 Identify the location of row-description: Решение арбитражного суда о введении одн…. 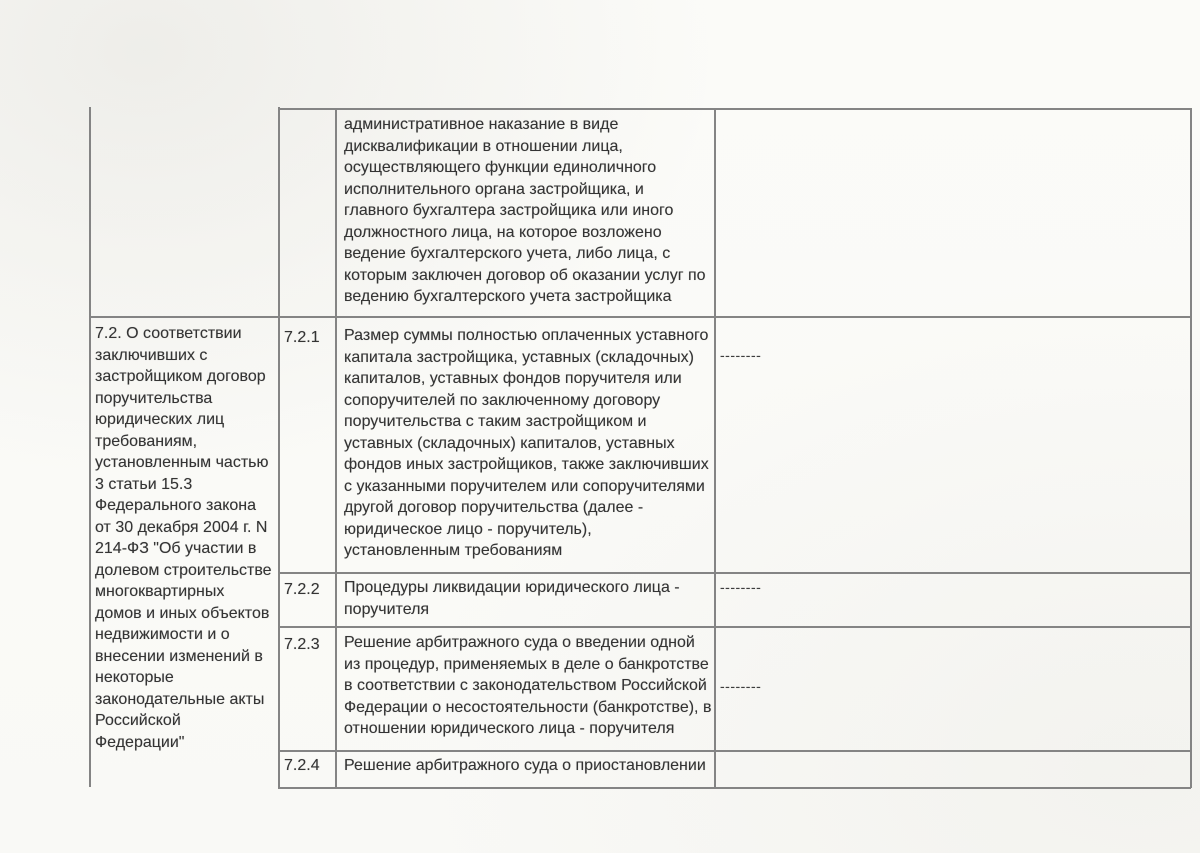
(528, 685).